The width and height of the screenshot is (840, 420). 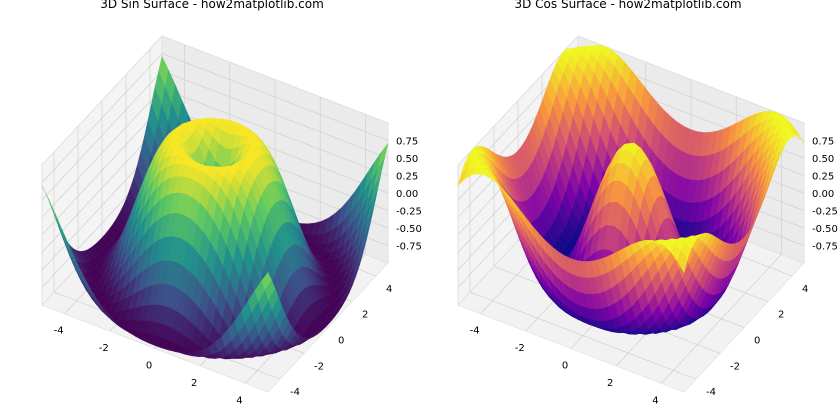 What do you see at coordinates (627, 5) in the screenshot?
I see `chart-title: 3D Cos Surface - how2matplotlib.com` at bounding box center [627, 5].